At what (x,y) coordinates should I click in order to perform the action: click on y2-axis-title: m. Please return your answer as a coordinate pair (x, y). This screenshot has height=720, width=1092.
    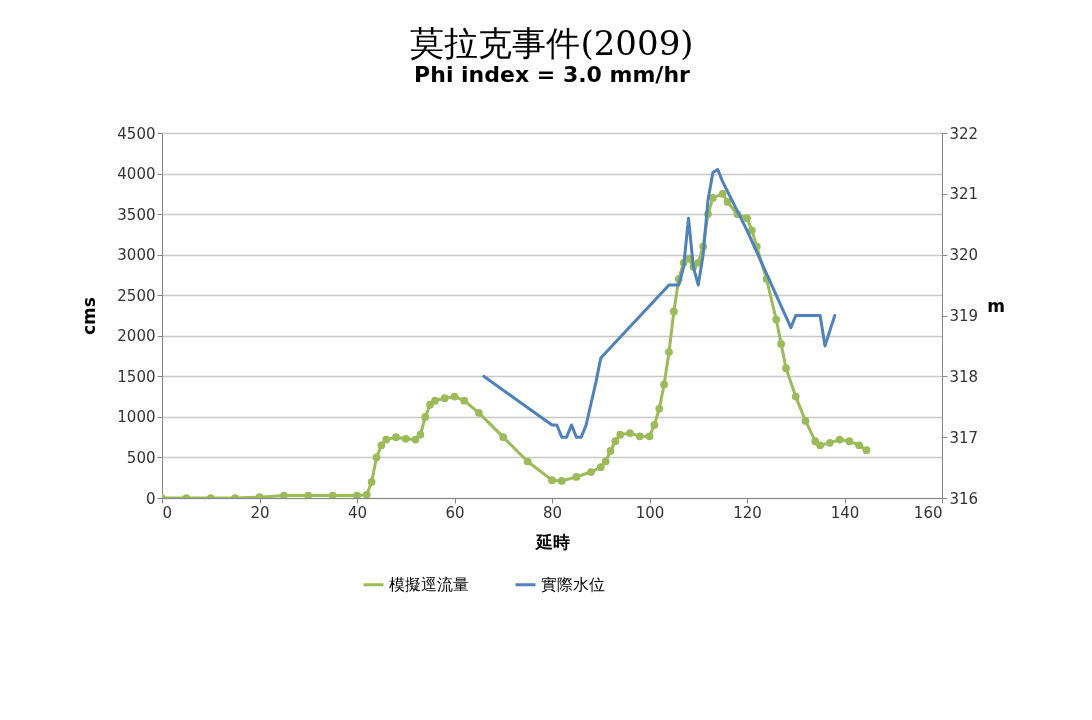
    Looking at the image, I should click on (996, 306).